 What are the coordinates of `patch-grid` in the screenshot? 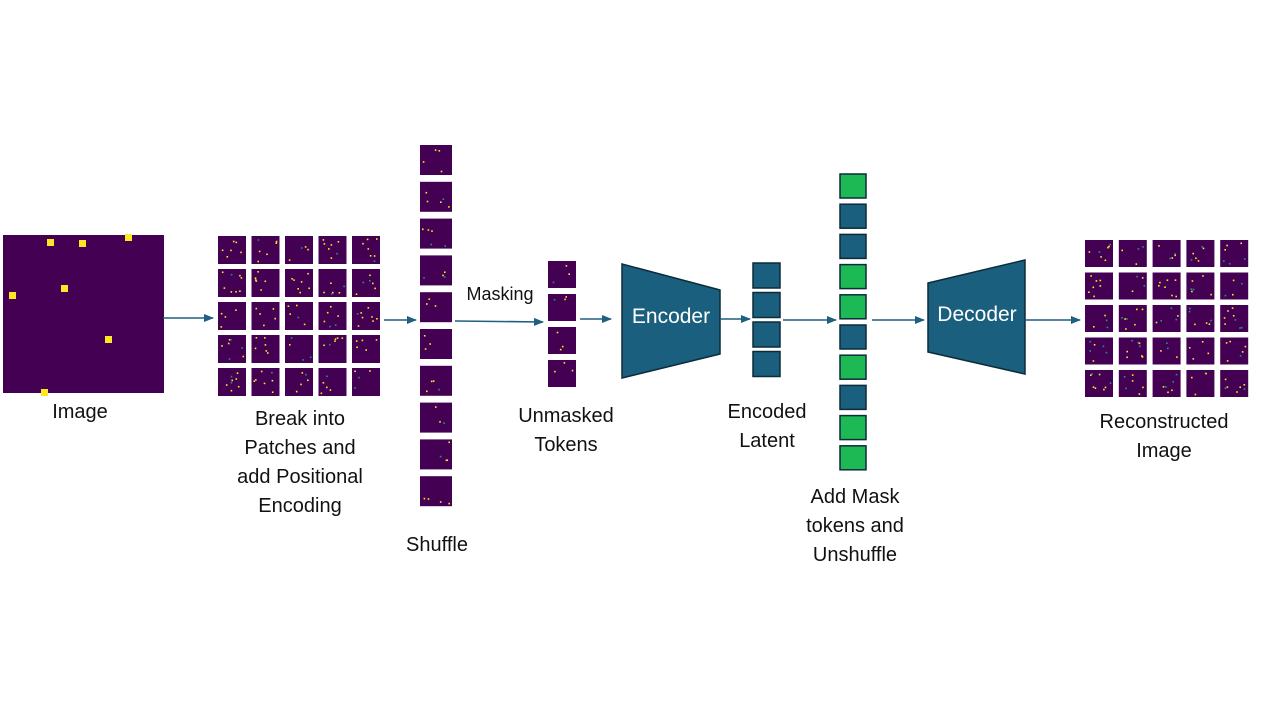 It's located at (299, 316).